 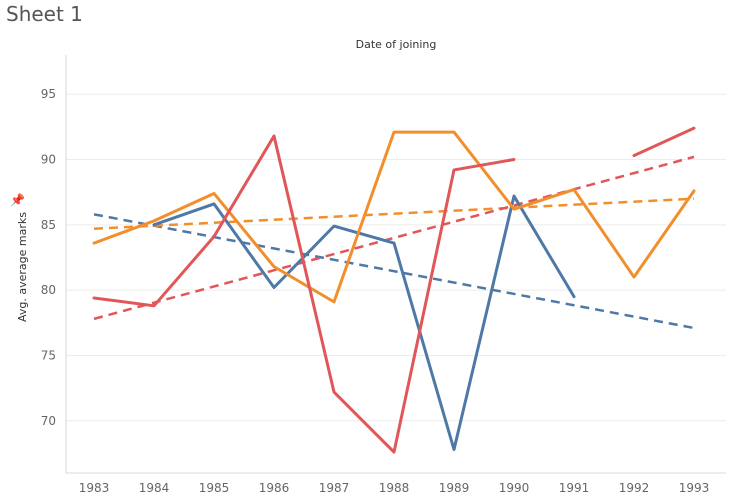 I want to click on y-tick-label: 85, so click(x=48, y=225).